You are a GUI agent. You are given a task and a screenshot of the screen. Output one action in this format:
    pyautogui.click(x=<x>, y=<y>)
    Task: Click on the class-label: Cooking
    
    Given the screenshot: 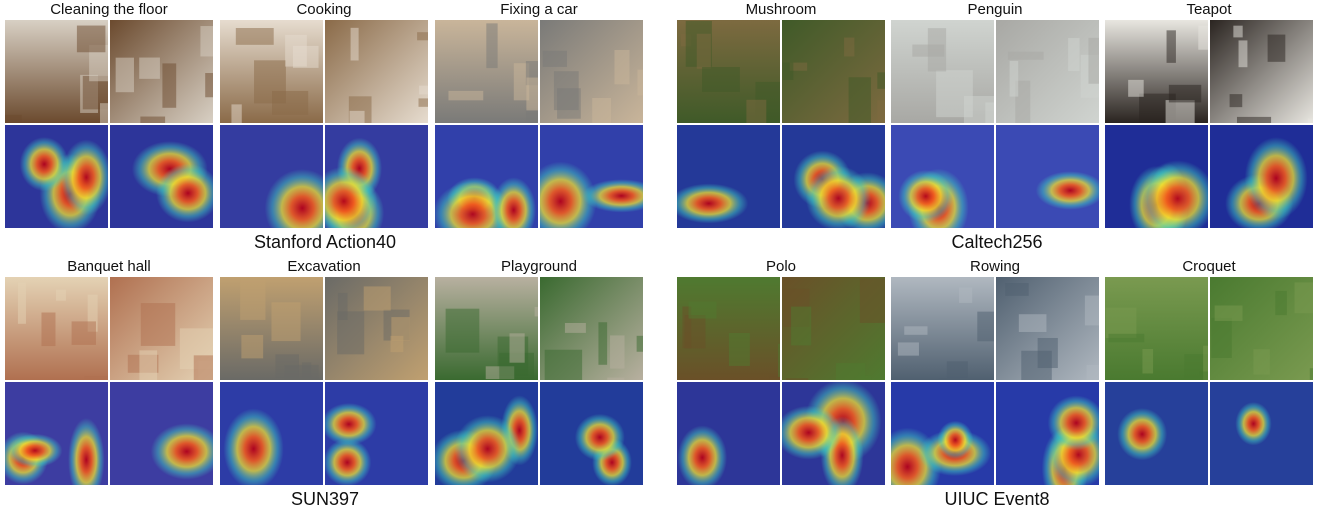 What is the action you would take?
    pyautogui.click(x=323, y=9)
    